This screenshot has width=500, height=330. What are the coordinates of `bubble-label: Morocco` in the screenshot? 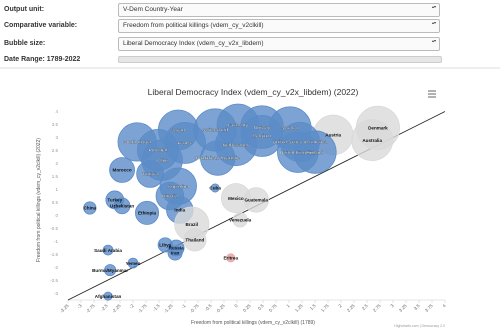 It's located at (122, 170).